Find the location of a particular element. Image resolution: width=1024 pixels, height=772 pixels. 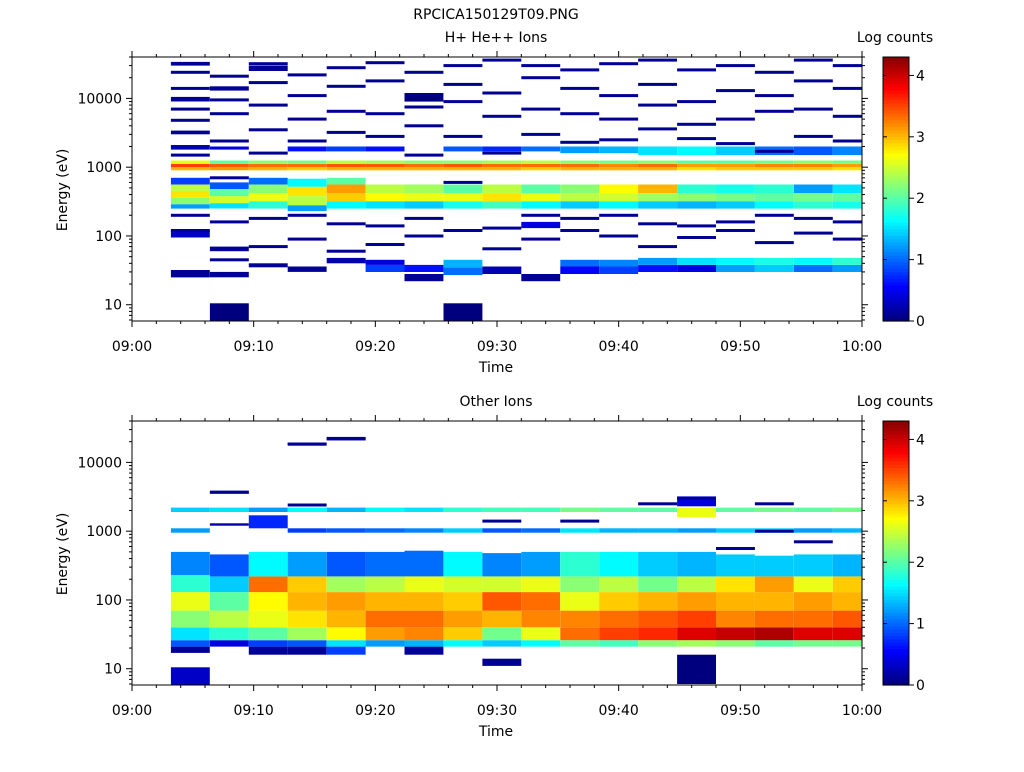

y-axis-label: Energy (eV) is located at coordinates (63, 554).